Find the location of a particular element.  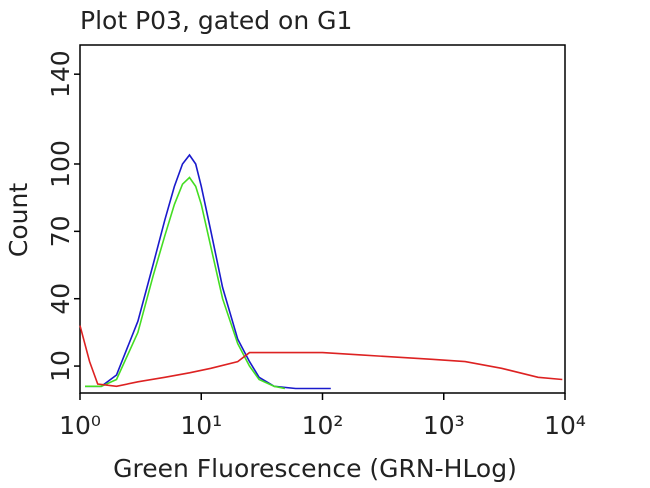

y-tick-label: 40 is located at coordinates (60, 299).